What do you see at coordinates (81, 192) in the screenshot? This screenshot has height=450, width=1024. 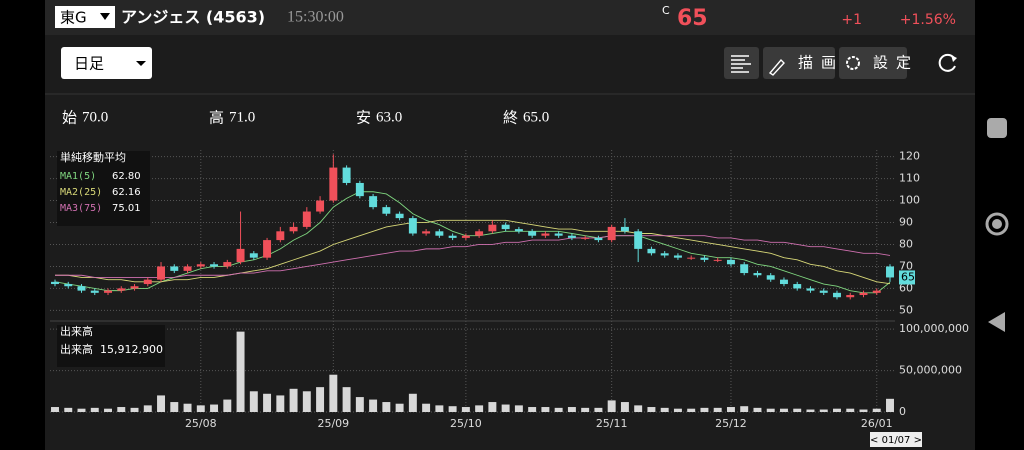 I see `legend-name: MA2(25)` at bounding box center [81, 192].